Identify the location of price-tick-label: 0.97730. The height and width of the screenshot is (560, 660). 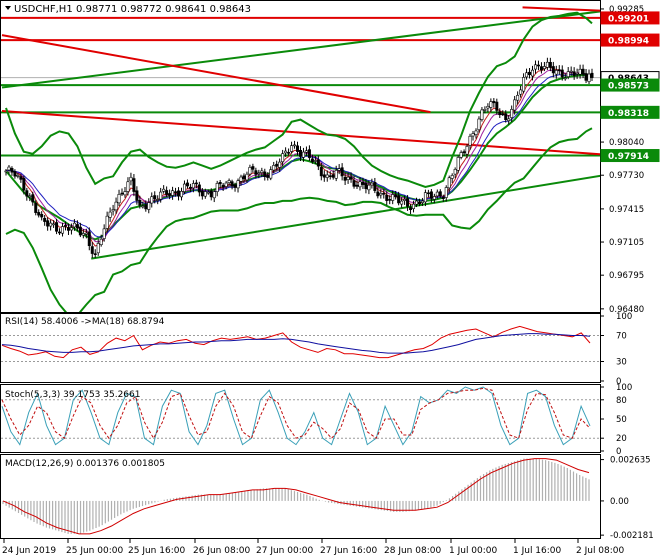
(626, 176).